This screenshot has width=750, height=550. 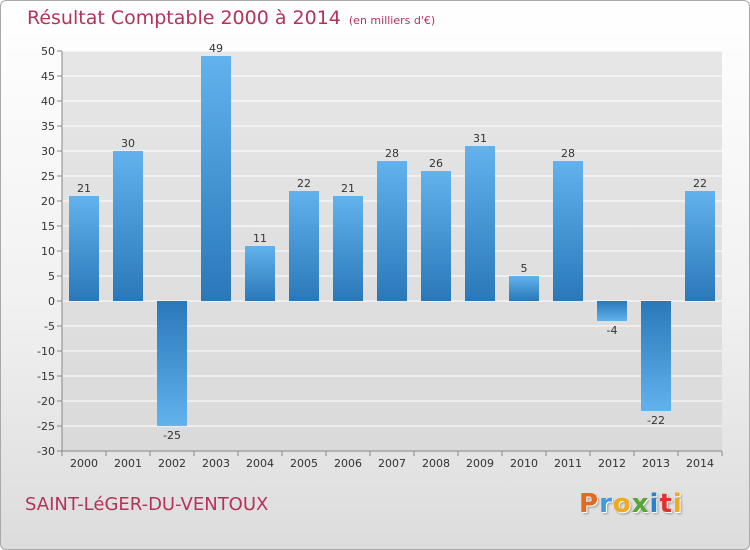 I want to click on data-label-2000: 21, so click(x=84, y=188).